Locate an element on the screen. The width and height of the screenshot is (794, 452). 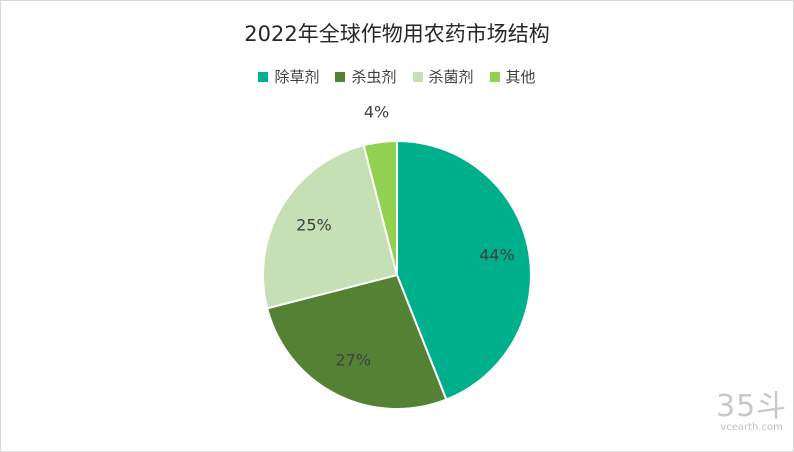
slice-label-fungicide: 25% is located at coordinates (314, 224).